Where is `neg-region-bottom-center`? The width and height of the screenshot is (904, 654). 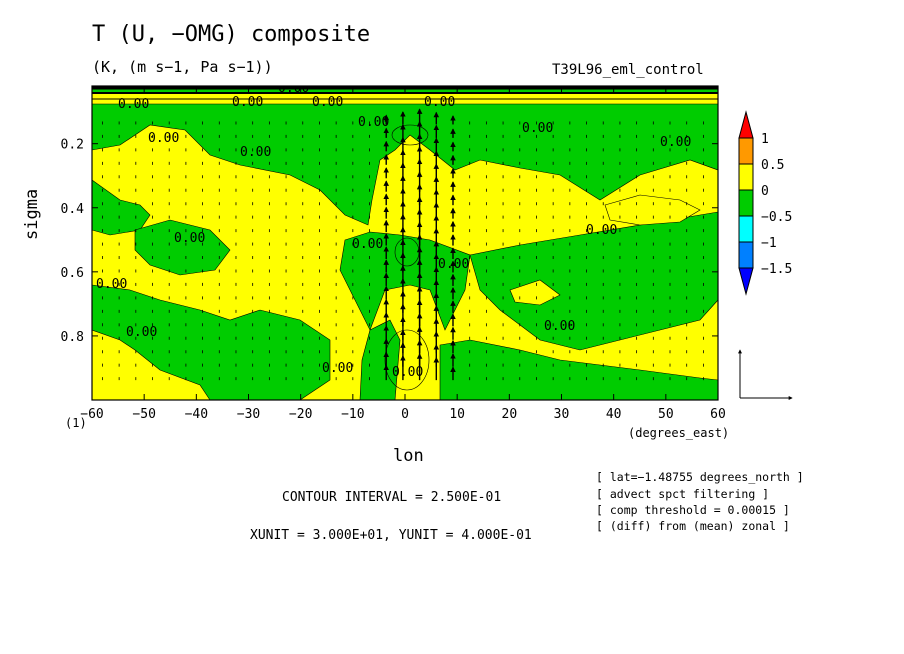 neg-region-bottom-center is located at coordinates (380, 359).